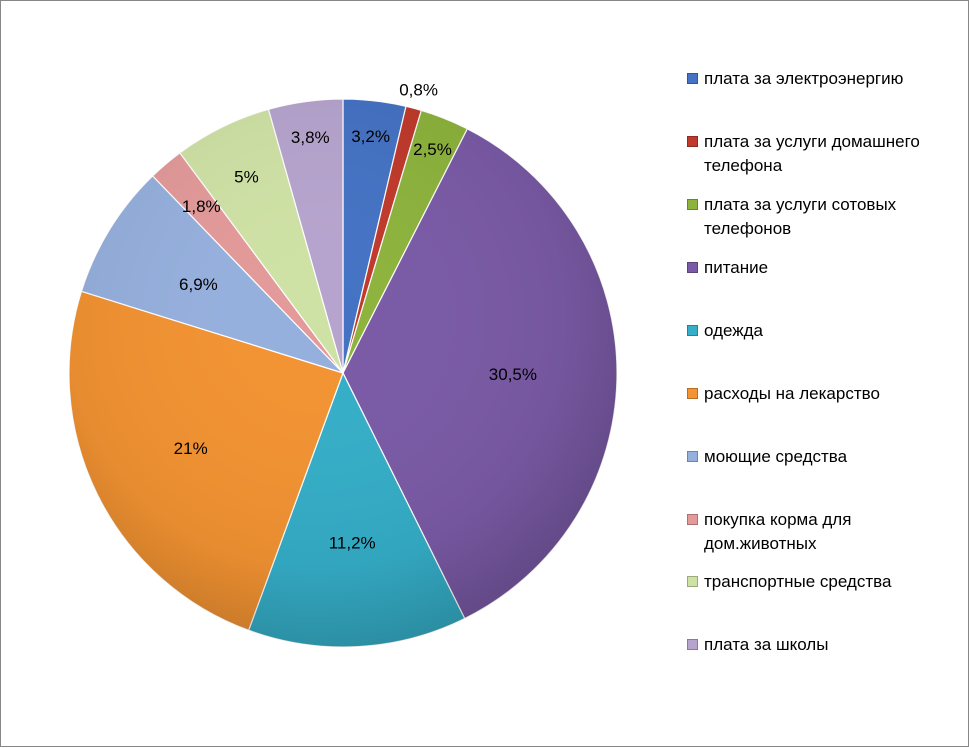 The height and width of the screenshot is (748, 969). I want to click on pie-data-label: 1,8%, so click(201, 206).